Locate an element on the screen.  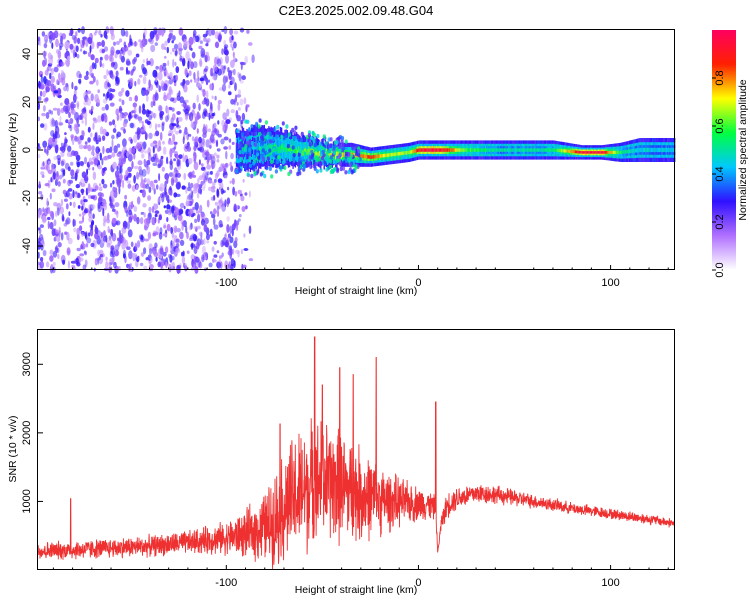
colorbar-tick-label: 0.0 is located at coordinates (720, 269).